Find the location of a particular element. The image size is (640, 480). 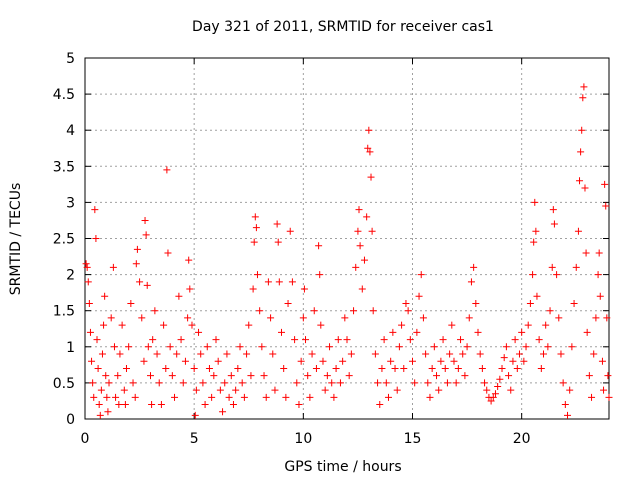

y-tick-label: 4.5 is located at coordinates (64, 95).